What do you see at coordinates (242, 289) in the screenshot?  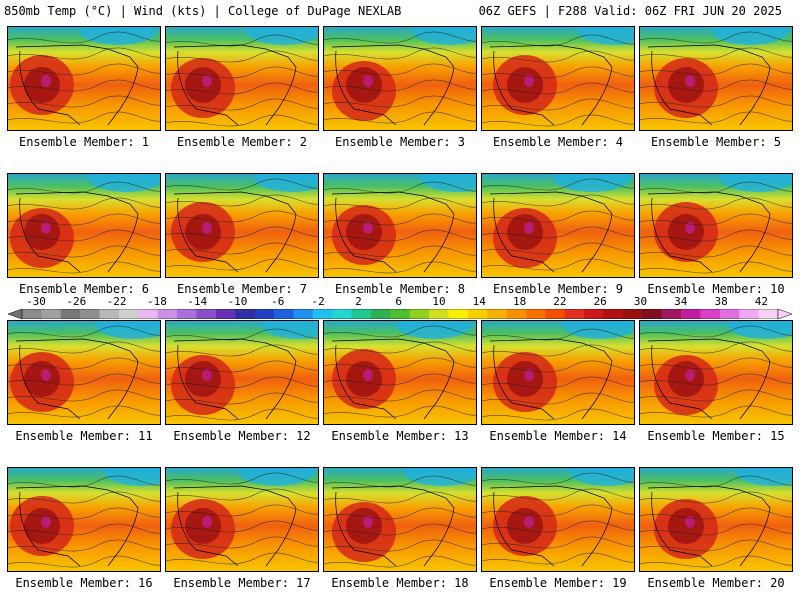 I see `ensemble-member-label: Ensemble Member: 7` at bounding box center [242, 289].